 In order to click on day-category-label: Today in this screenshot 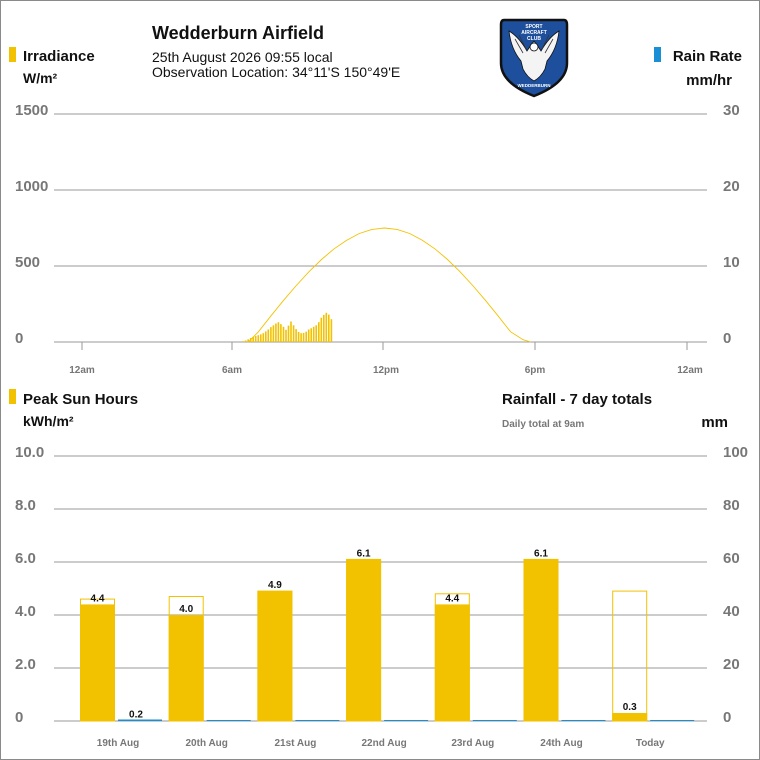, I will do `click(650, 743)`.